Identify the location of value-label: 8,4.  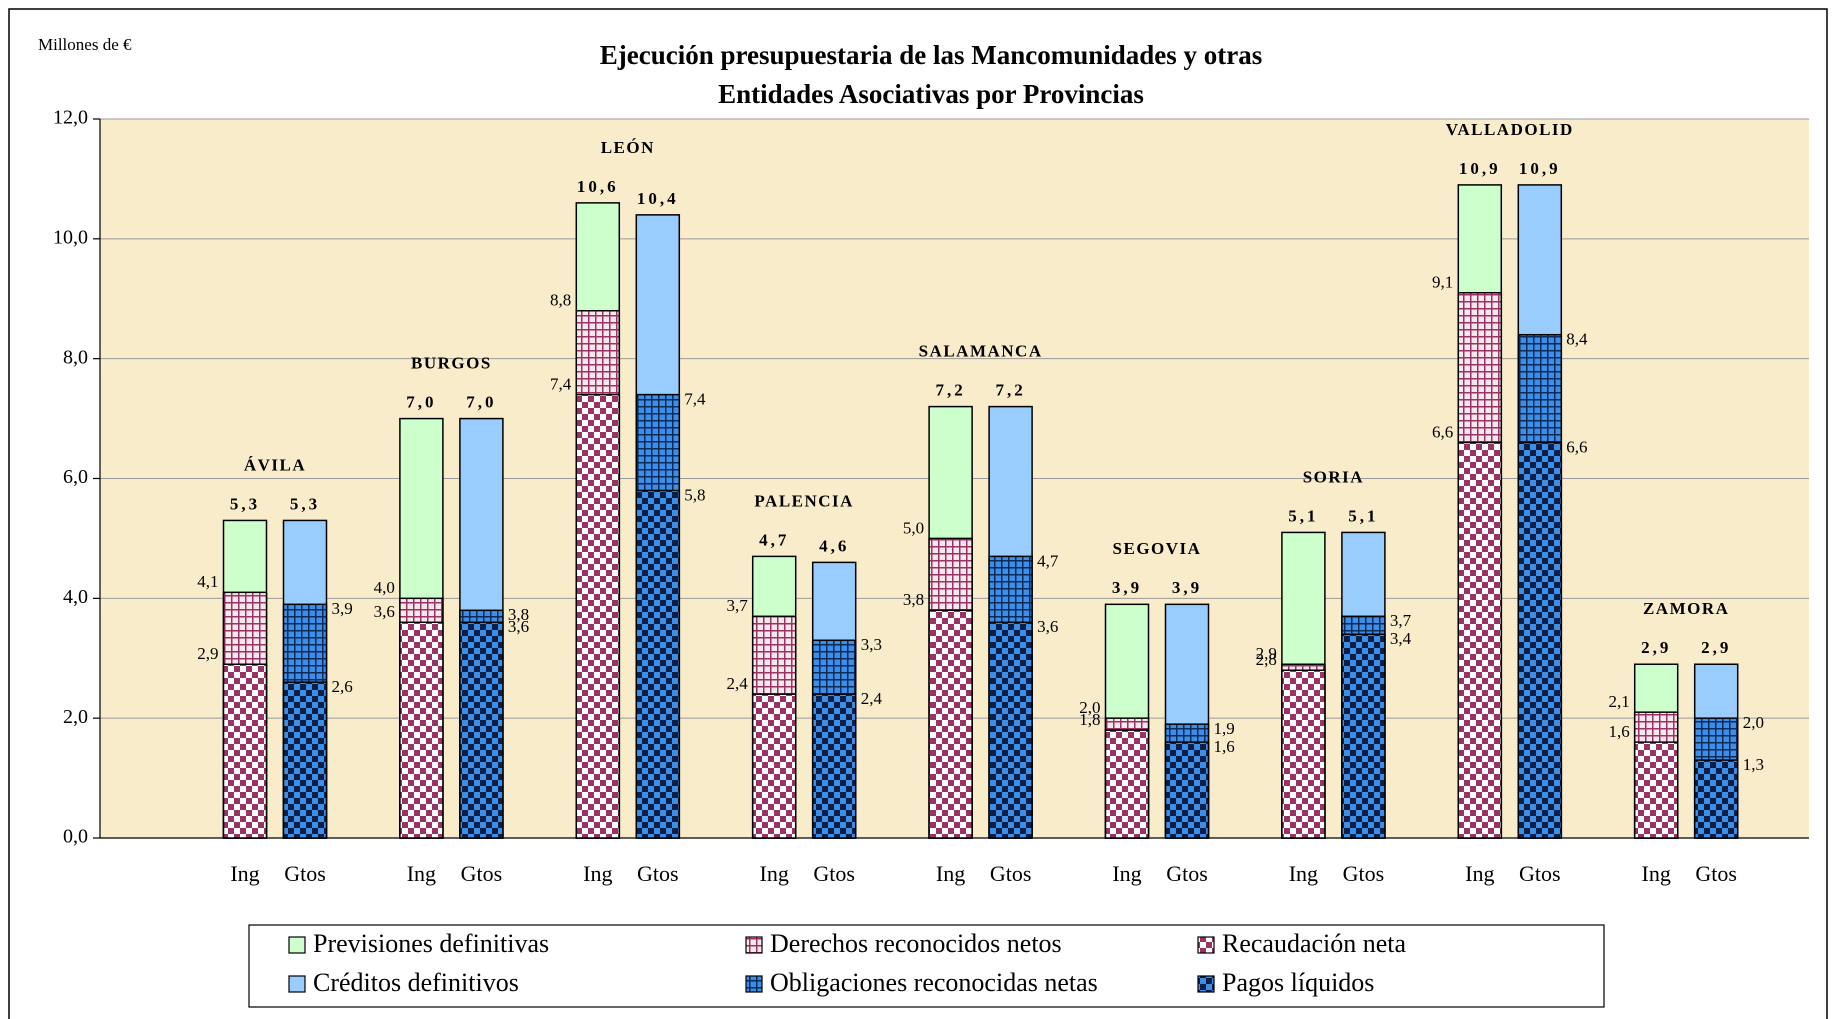
(1577, 339).